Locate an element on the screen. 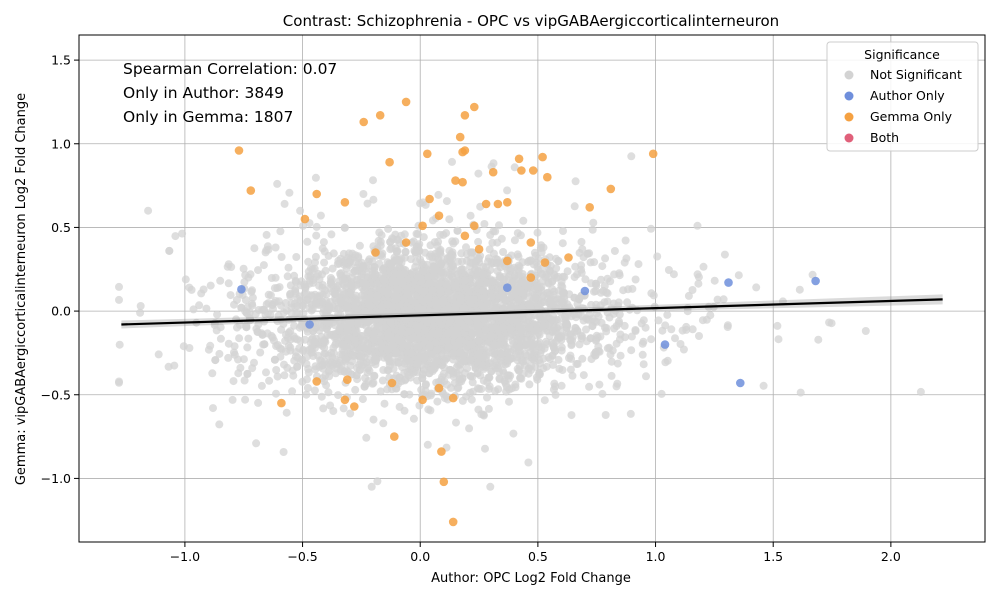 The width and height of the screenshot is (1000, 600). legend-label-gemma-only: Gemma Only is located at coordinates (911, 116).